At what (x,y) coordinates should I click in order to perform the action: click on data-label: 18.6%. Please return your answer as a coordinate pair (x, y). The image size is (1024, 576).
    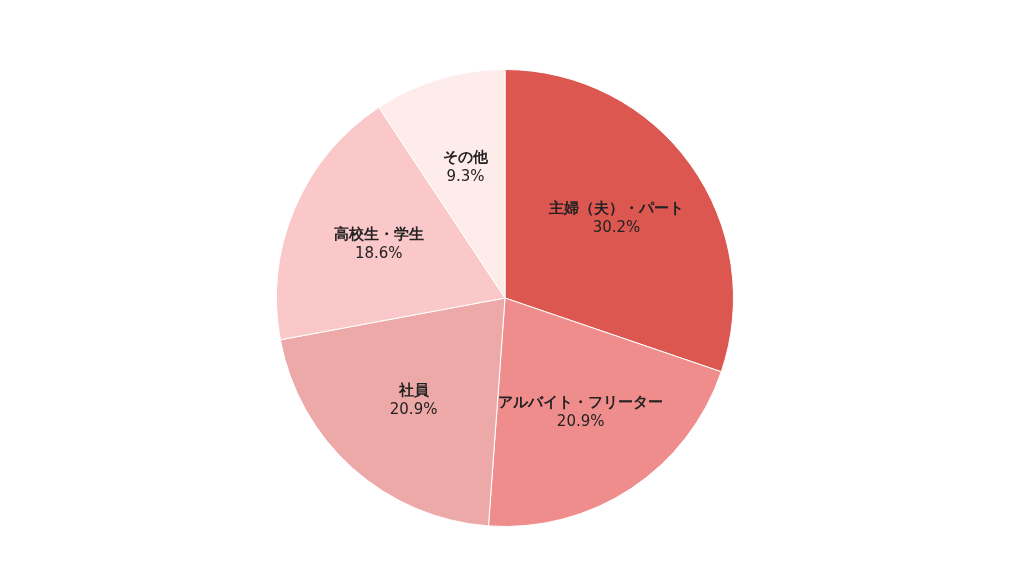
    Looking at the image, I should click on (378, 253).